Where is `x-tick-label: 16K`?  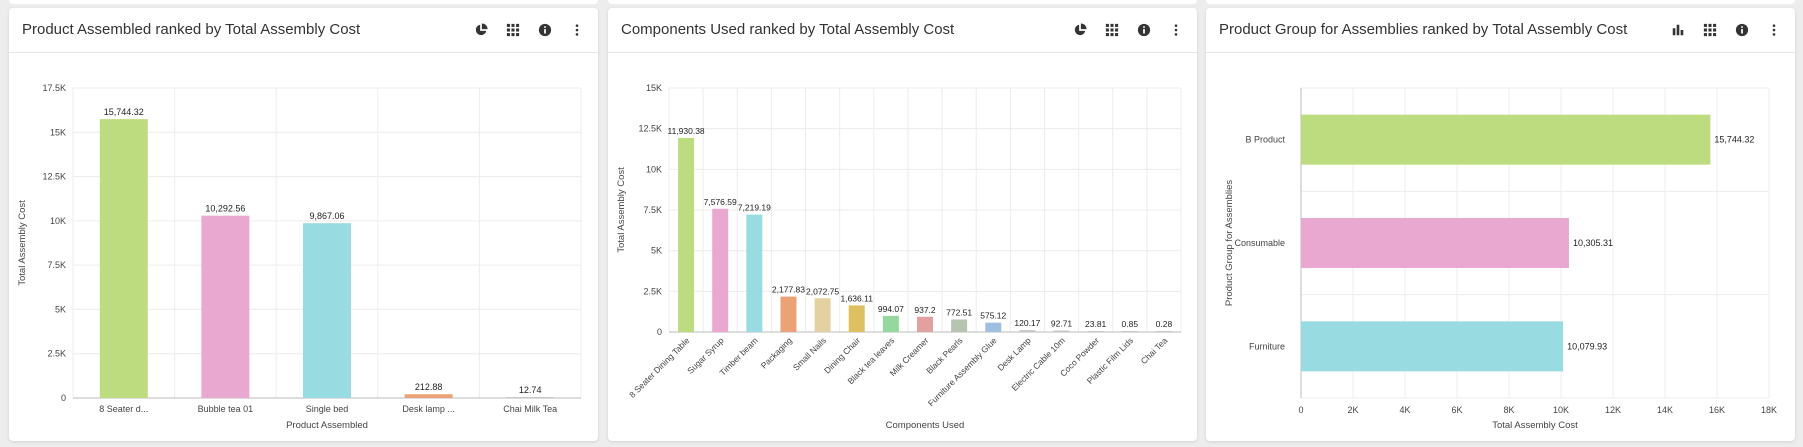 x-tick-label: 16K is located at coordinates (1717, 410).